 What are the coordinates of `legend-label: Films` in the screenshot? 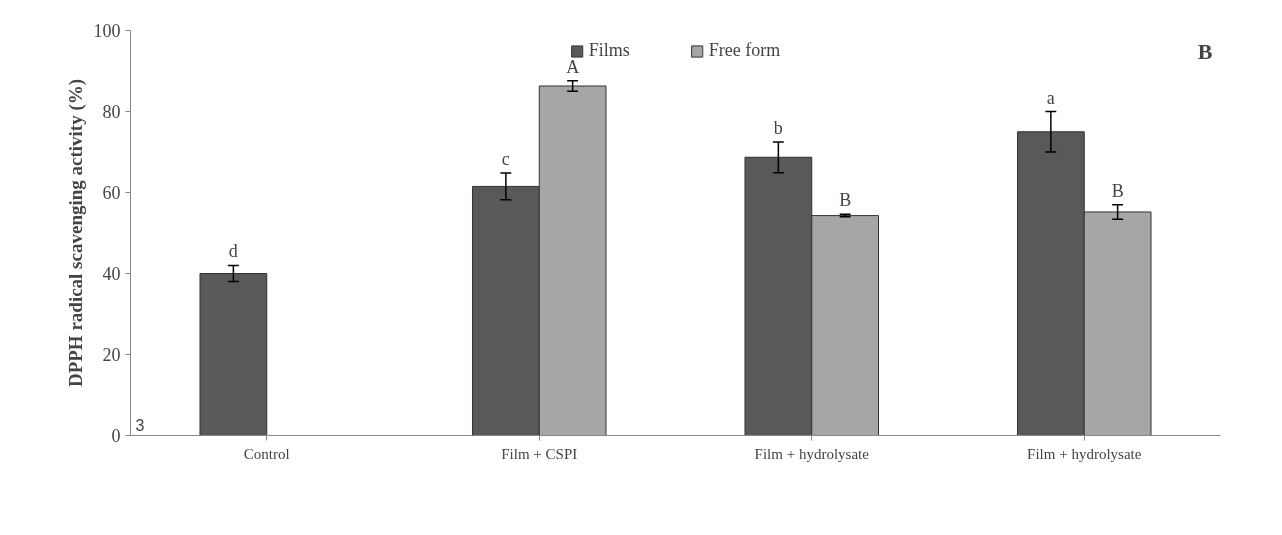 It's located at (609, 50).